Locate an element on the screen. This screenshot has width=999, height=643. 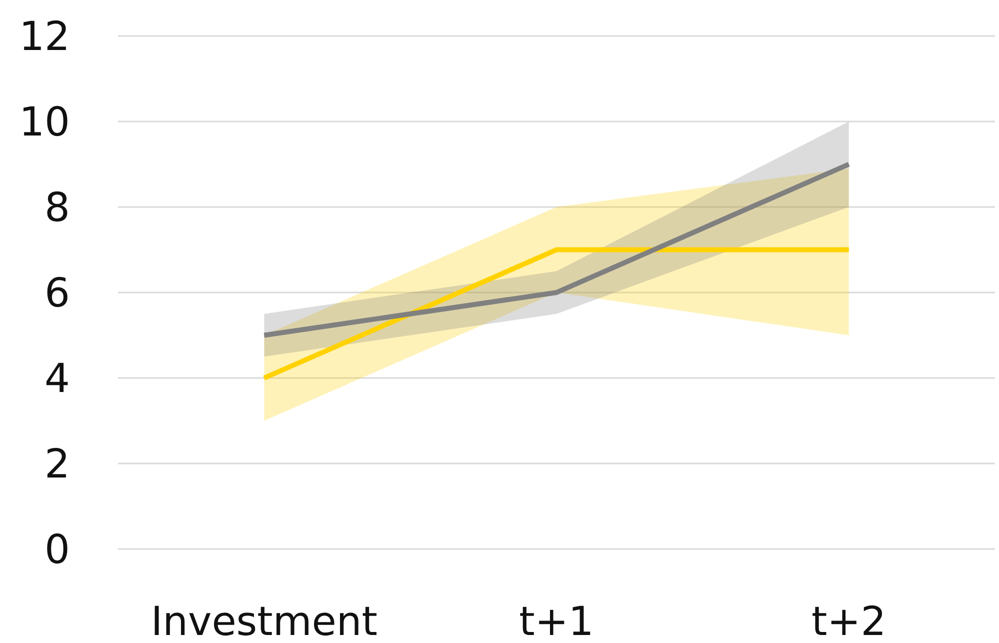
x-tick-label: t+1 is located at coordinates (556, 621).